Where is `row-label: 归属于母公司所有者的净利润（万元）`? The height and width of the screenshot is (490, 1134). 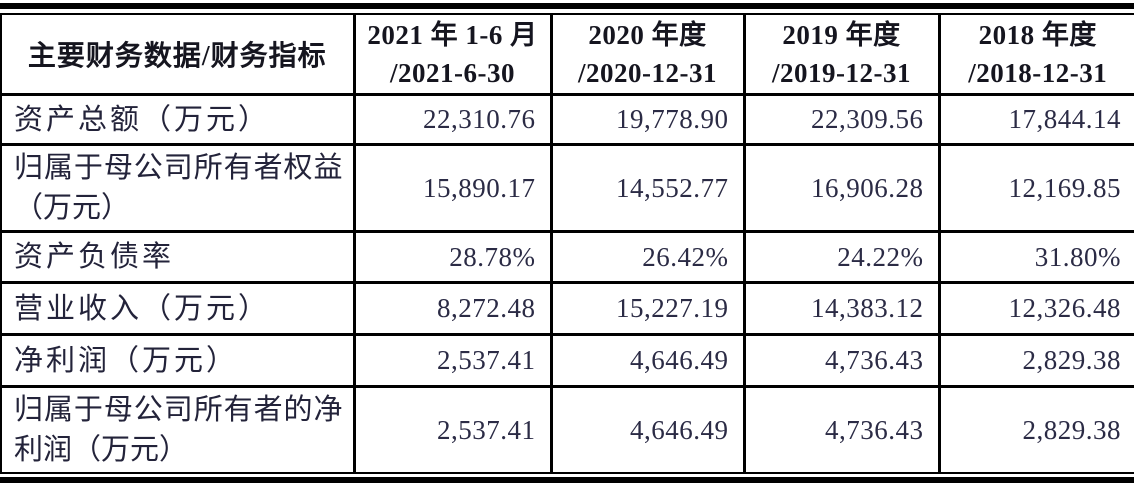 row-label: 归属于母公司所有者的净利润（万元） is located at coordinates (177, 428).